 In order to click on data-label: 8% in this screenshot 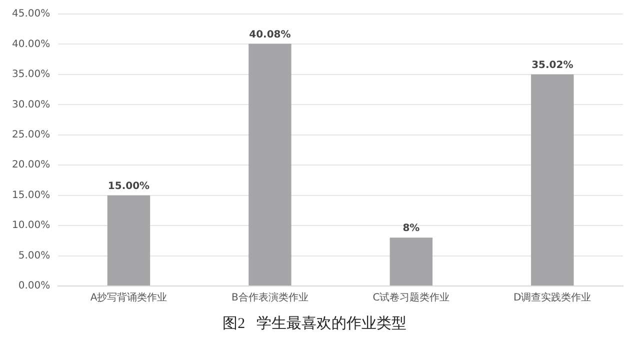, I will do `click(411, 228)`.